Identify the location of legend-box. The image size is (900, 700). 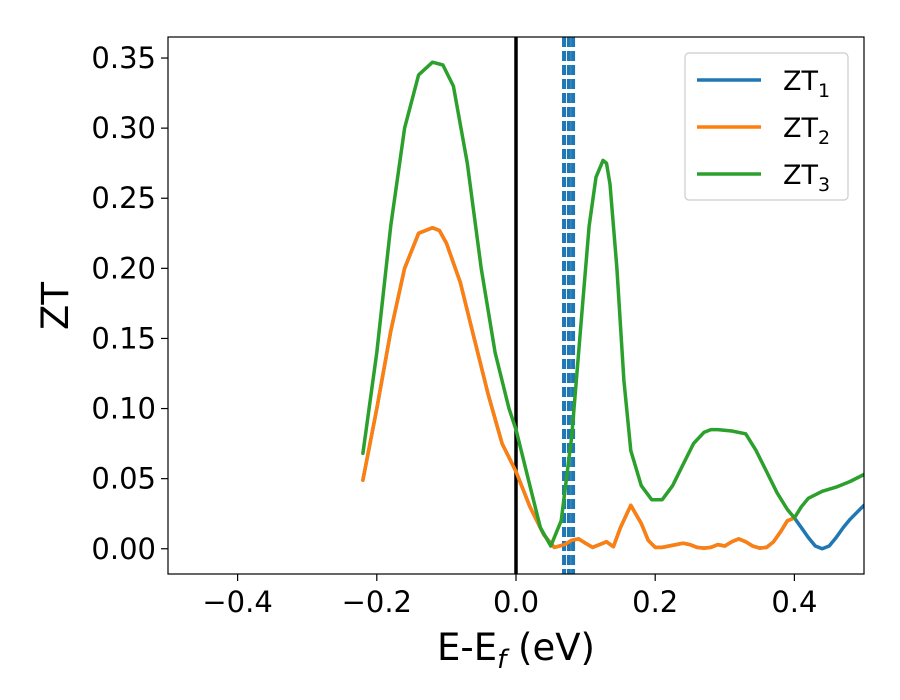
(766, 126).